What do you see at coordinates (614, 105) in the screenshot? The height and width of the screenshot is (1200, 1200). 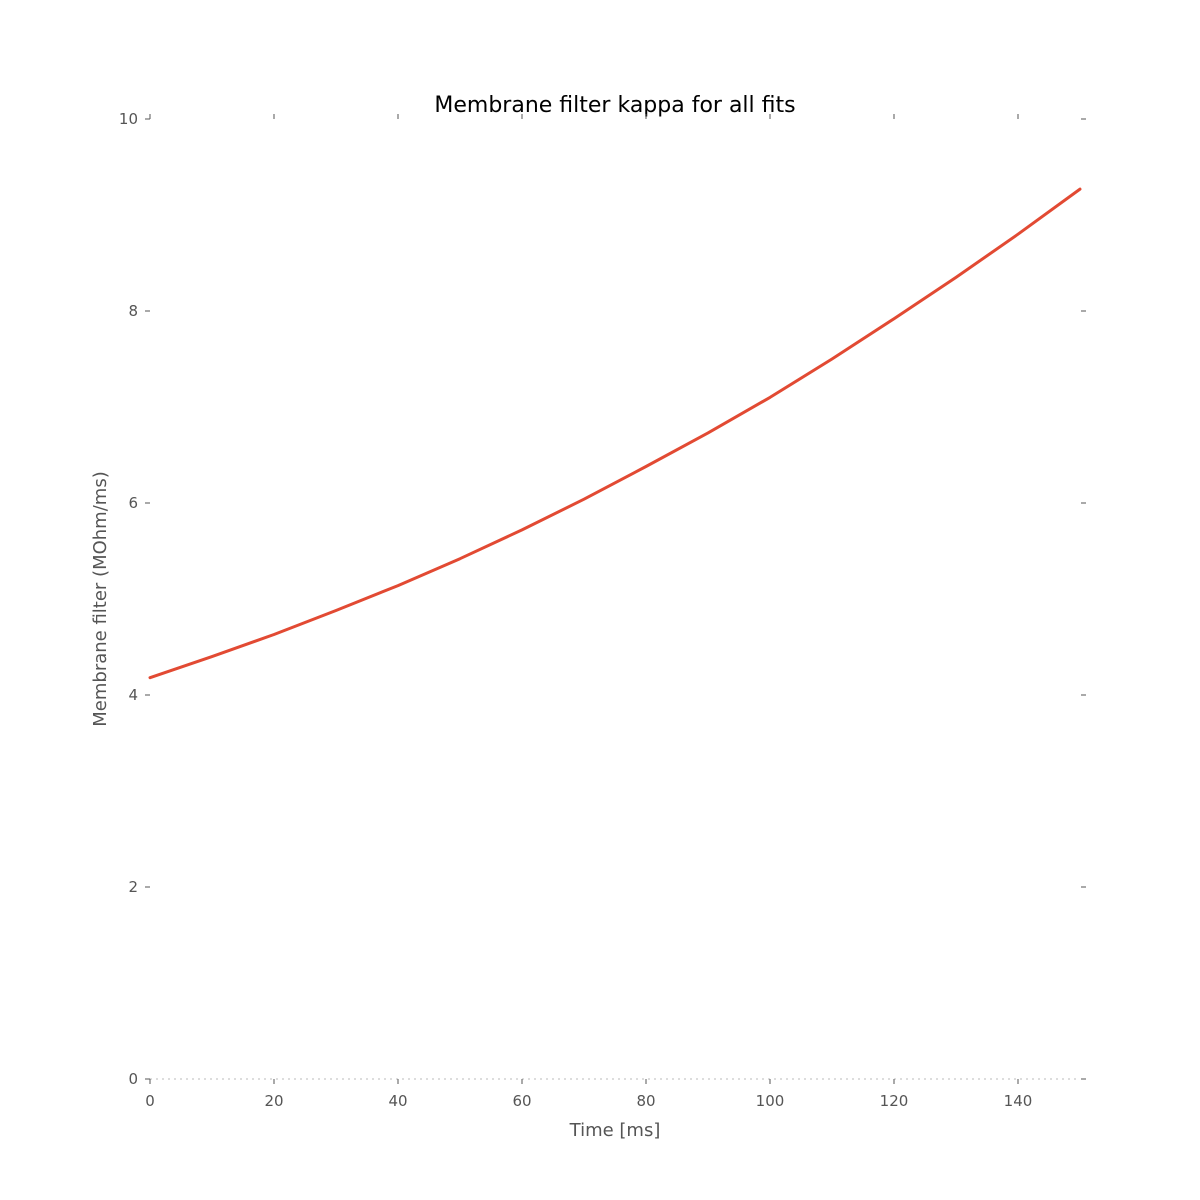 I see `chart-title: Membrane filter kappa for all fits` at bounding box center [614, 105].